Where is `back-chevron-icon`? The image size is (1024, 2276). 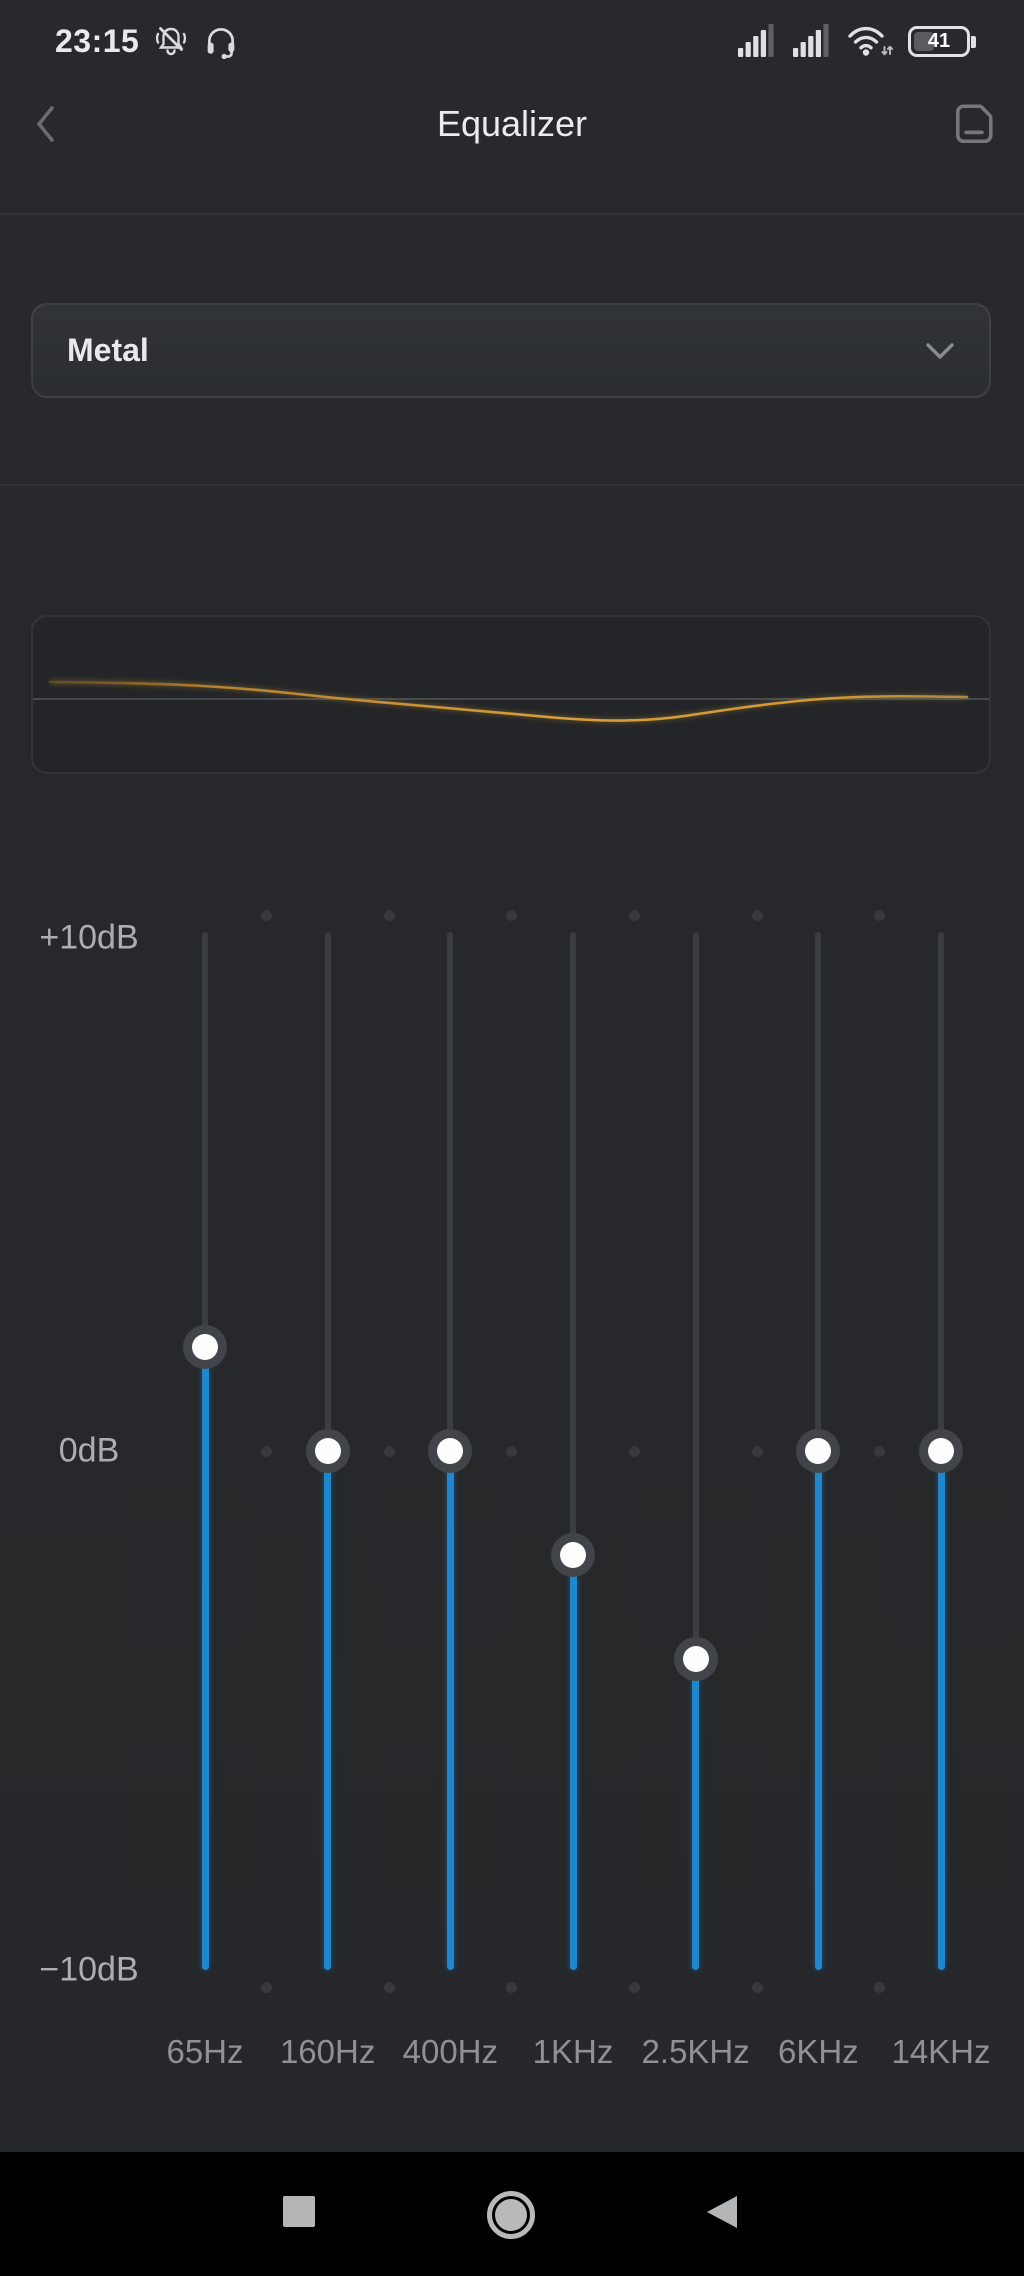
back-chevron-icon is located at coordinates (45, 124).